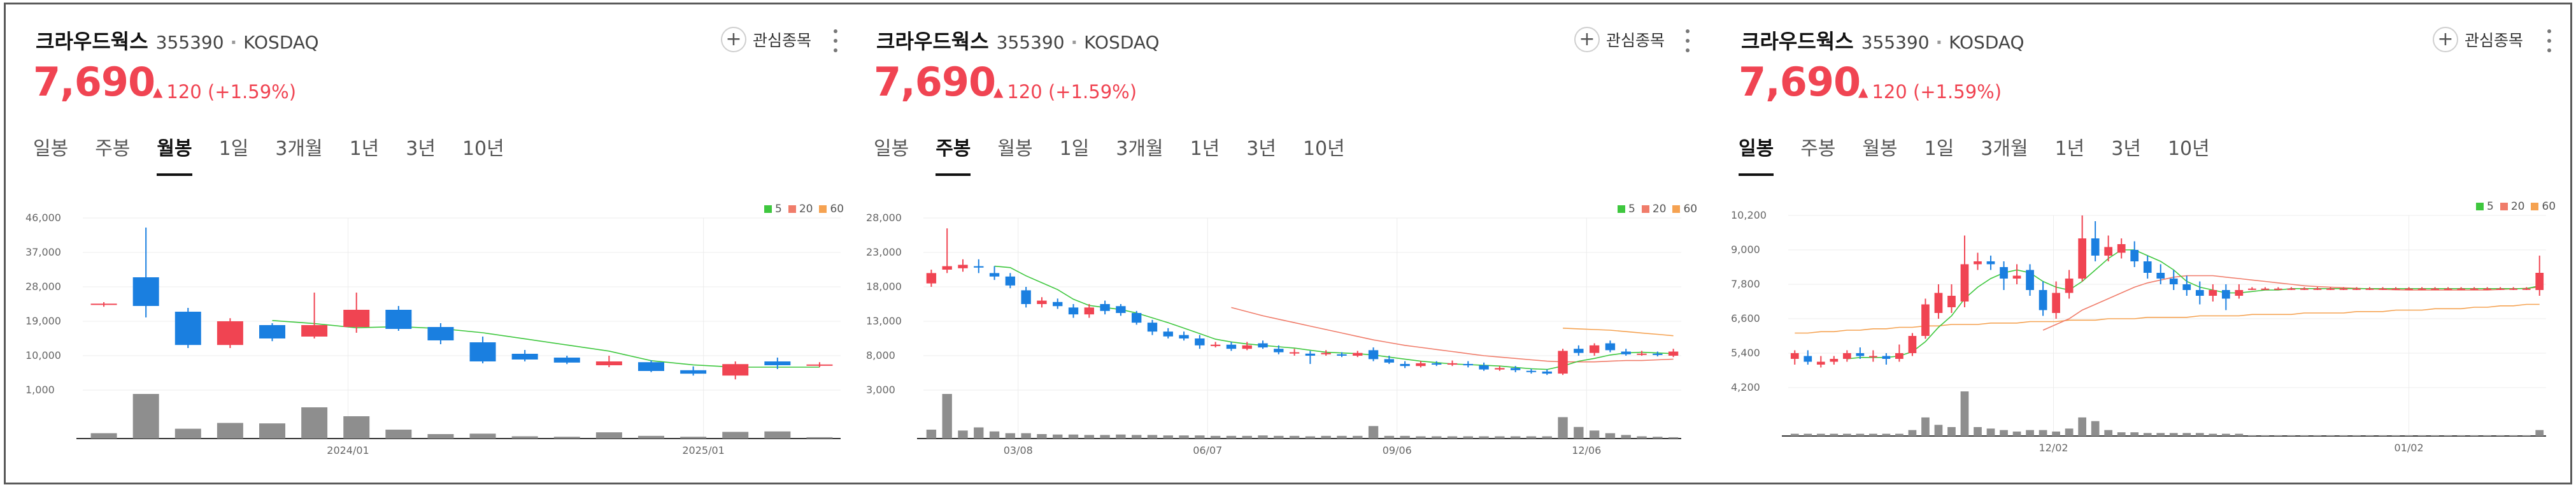 Image resolution: width=2576 pixels, height=487 pixels. Describe the element at coordinates (43, 218) in the screenshot. I see `y-tick-label: 46,000` at that location.